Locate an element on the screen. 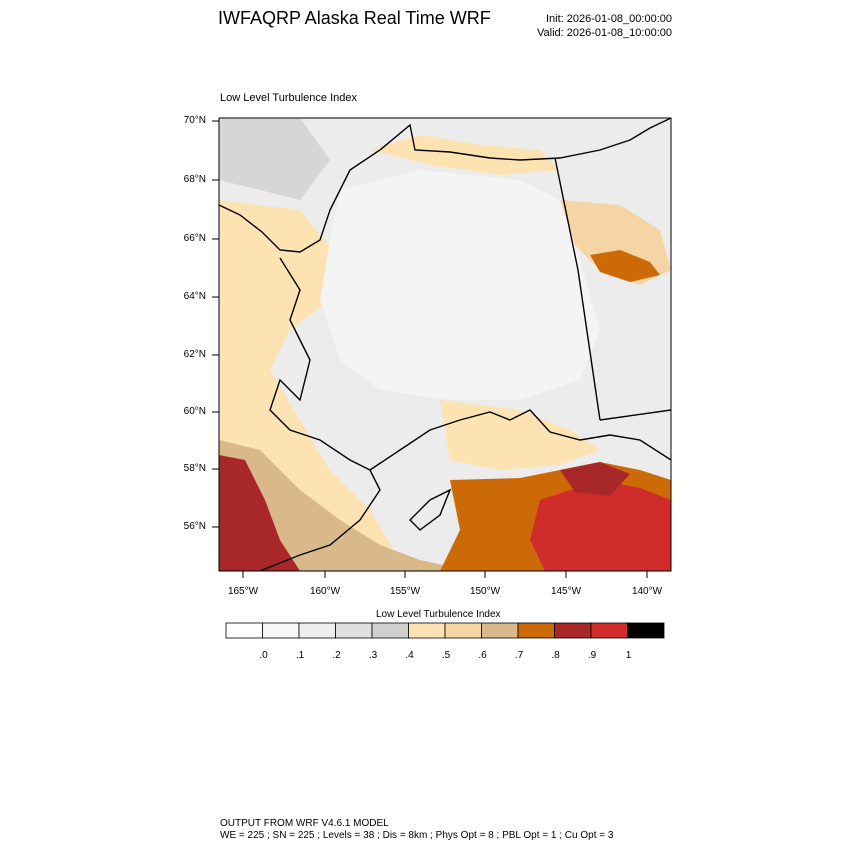 This screenshot has height=850, width=850. footer-model: OUTPUT FROM WRF V4.6.1 MODEL is located at coordinates (304, 823).